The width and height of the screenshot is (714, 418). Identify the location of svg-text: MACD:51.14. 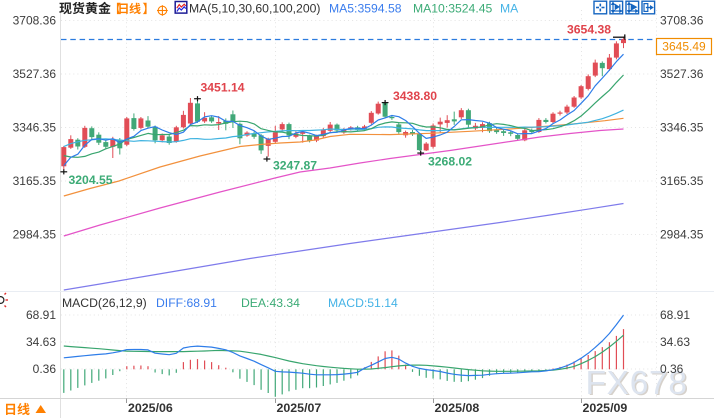
(363, 303).